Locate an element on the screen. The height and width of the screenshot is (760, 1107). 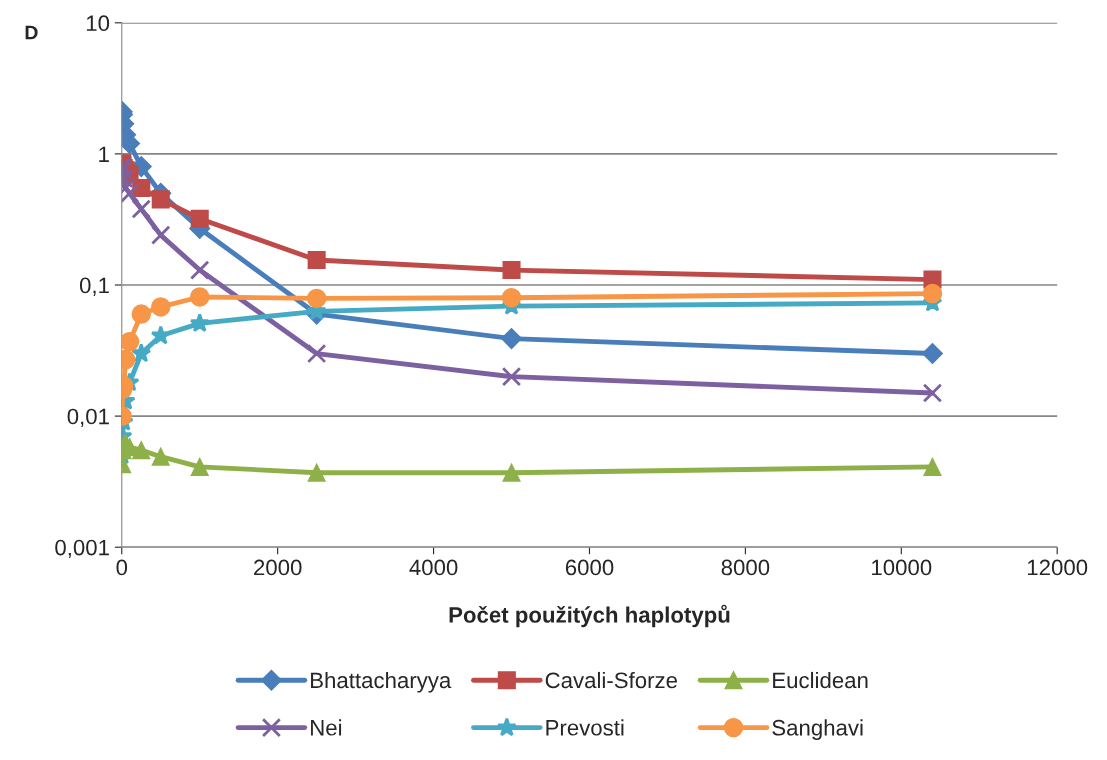
y-tick-label: 0,01 is located at coordinates (88, 417).